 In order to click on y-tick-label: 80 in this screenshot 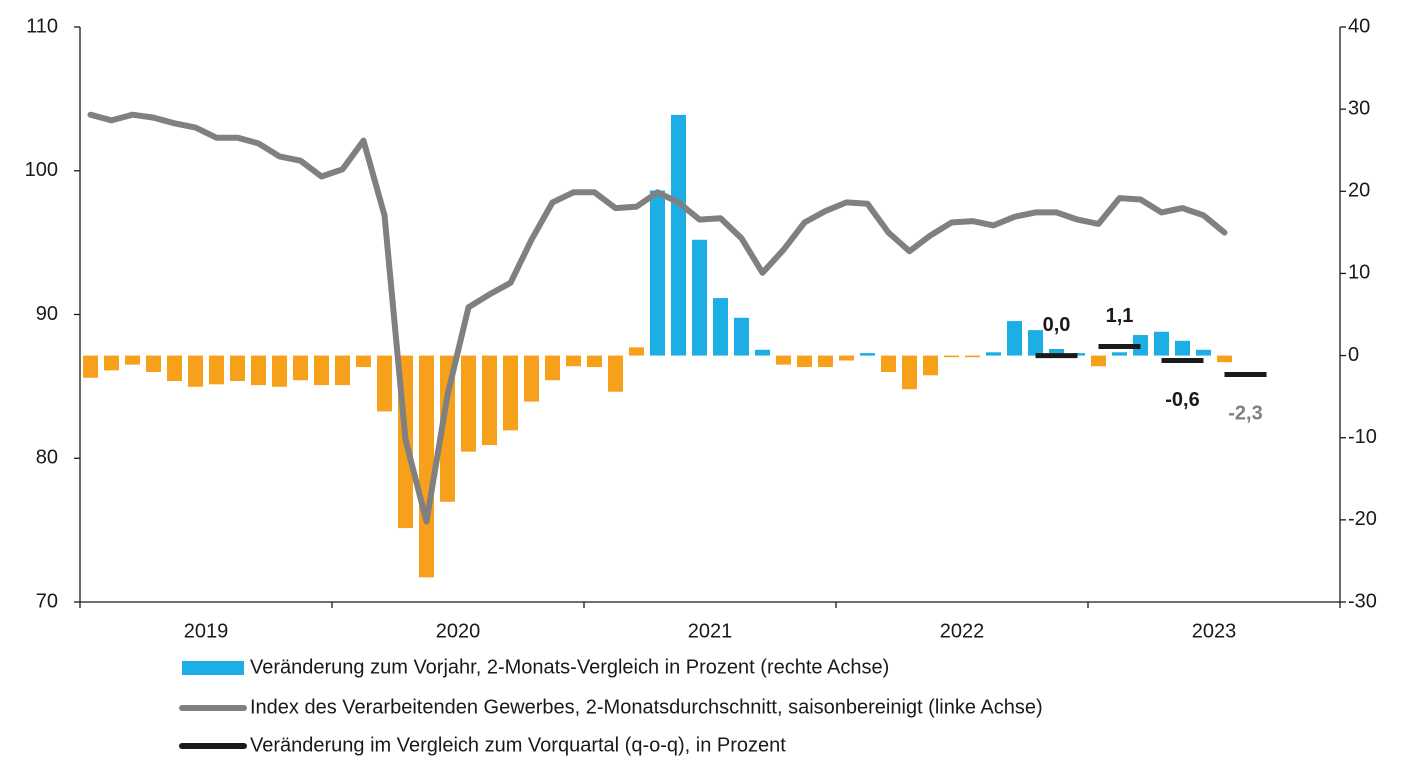, I will do `click(47, 458)`.